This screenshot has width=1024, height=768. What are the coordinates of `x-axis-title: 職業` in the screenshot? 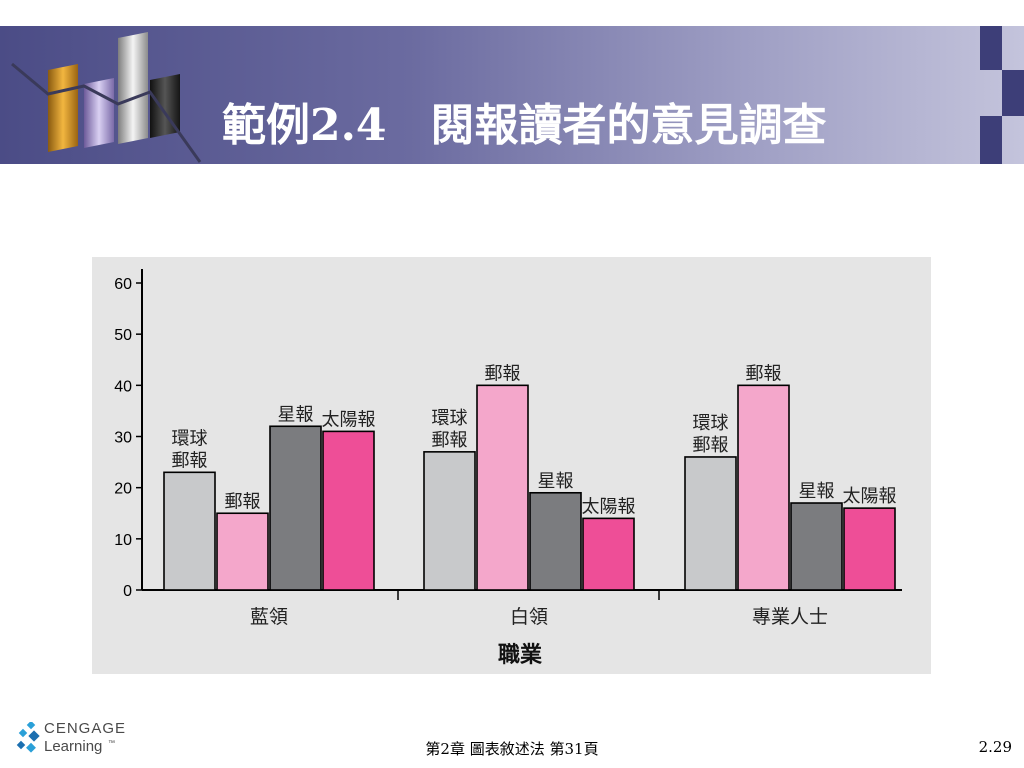 It's located at (520, 655).